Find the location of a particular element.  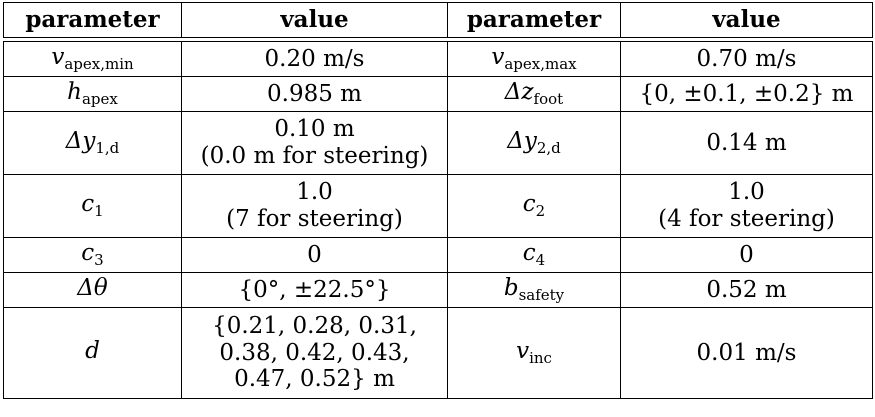

value-line: (7 for steering) is located at coordinates (314, 219).